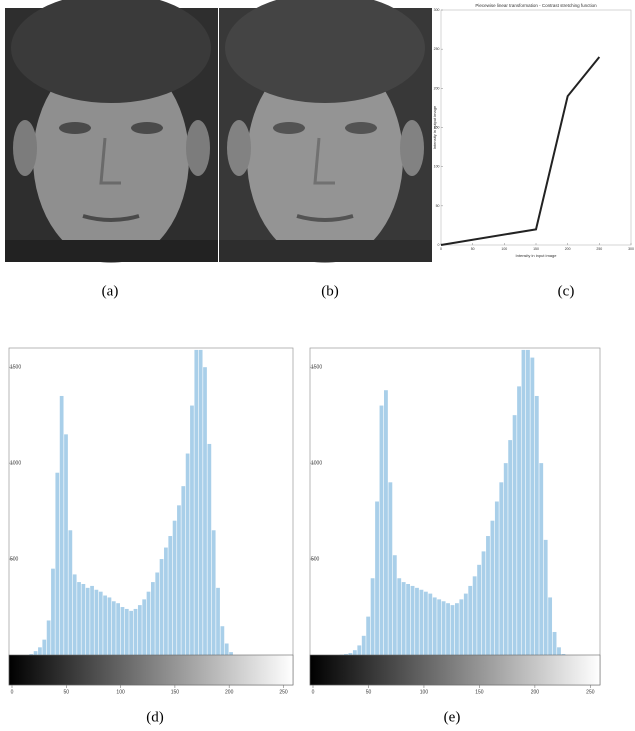 The height and width of the screenshot is (731, 635). What do you see at coordinates (330, 291) in the screenshot?
I see `caption: (b)` at bounding box center [330, 291].